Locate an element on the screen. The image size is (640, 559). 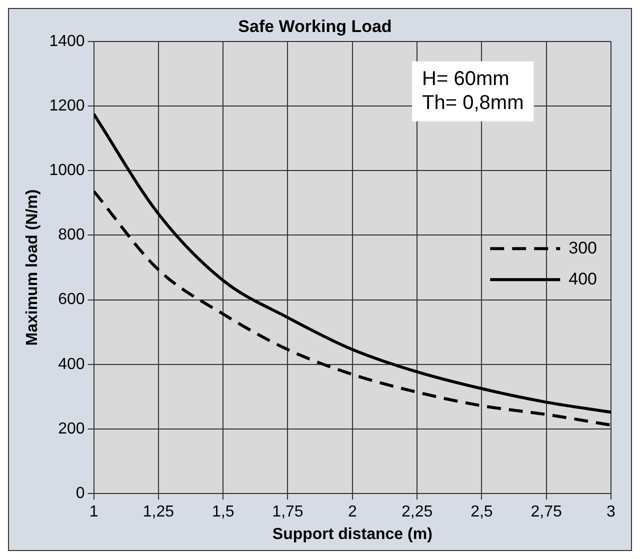
y-axis-title: Maximum load (N/m) is located at coordinates (33, 267).